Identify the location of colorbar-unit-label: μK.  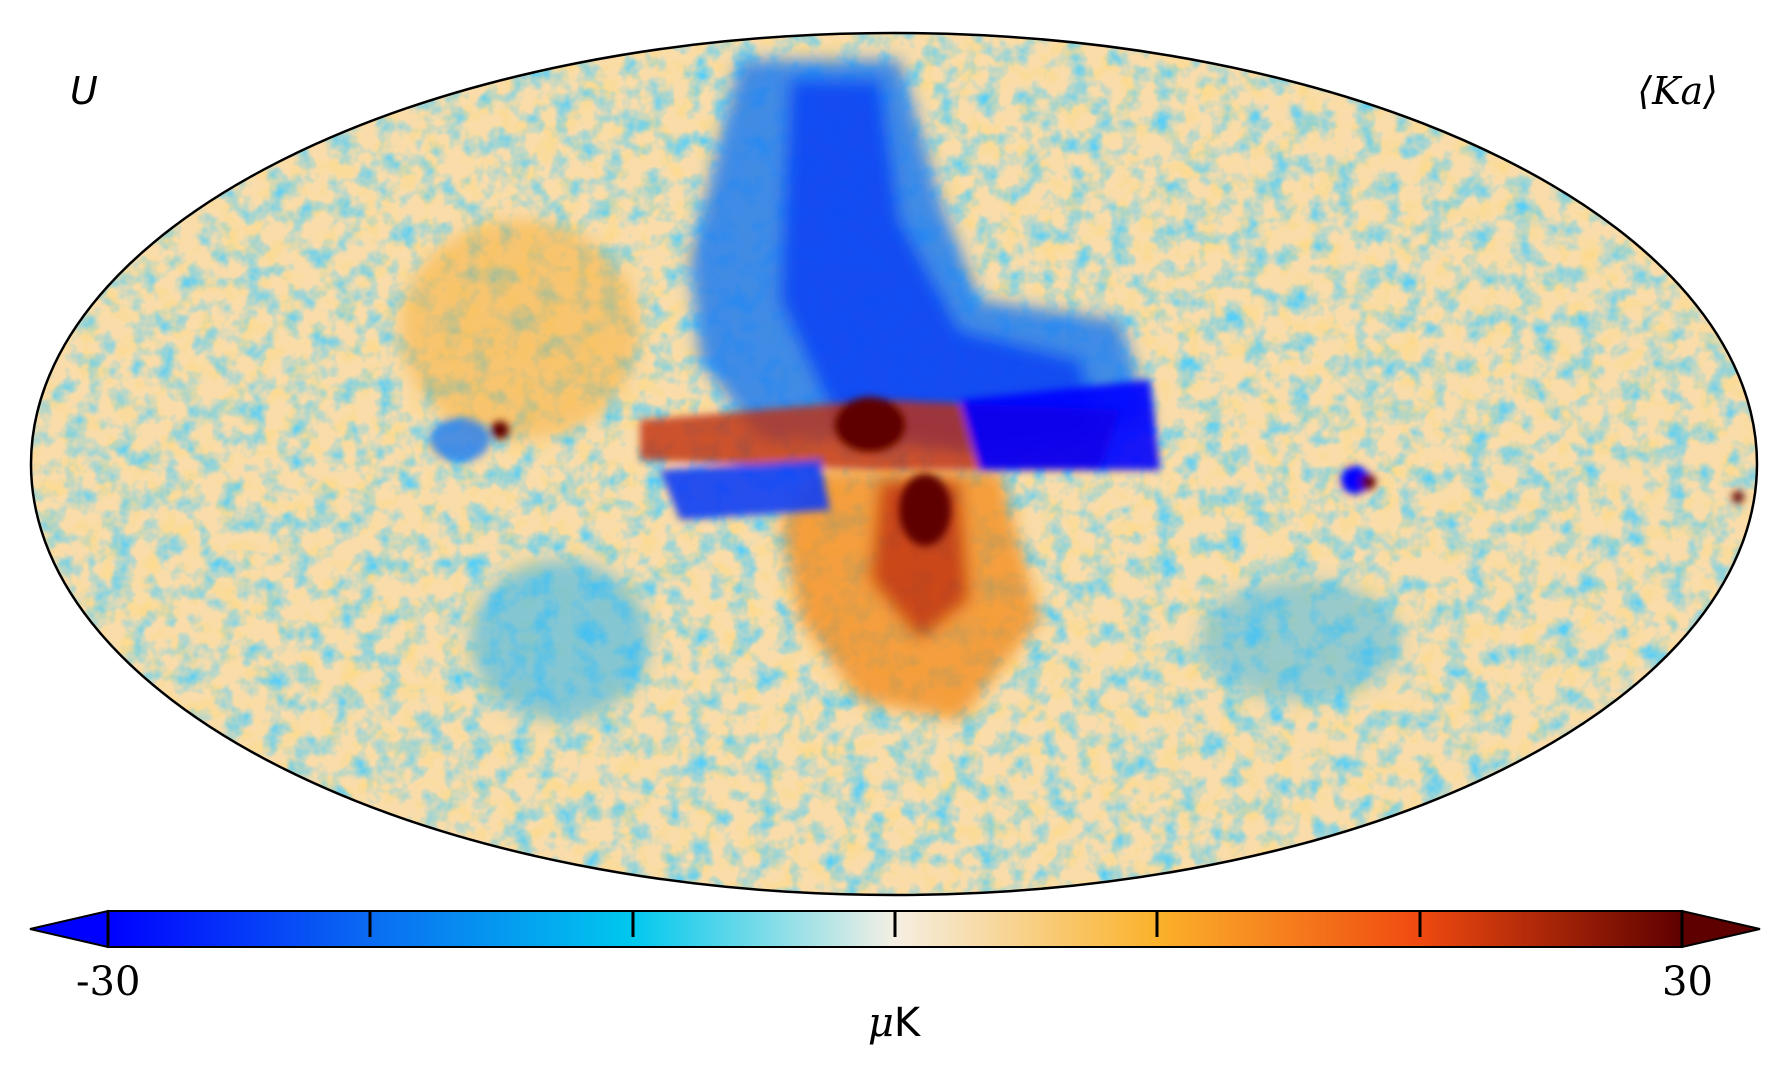
(894, 1023).